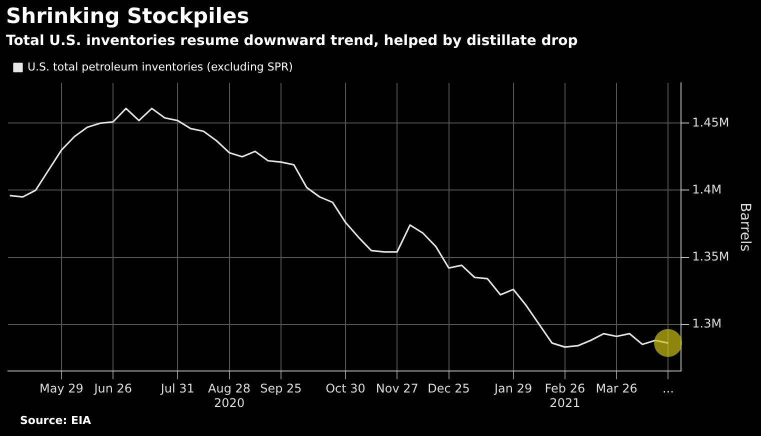 The image size is (761, 436). What do you see at coordinates (177, 389) in the screenshot?
I see `x-tick-label: Jul 31` at bounding box center [177, 389].